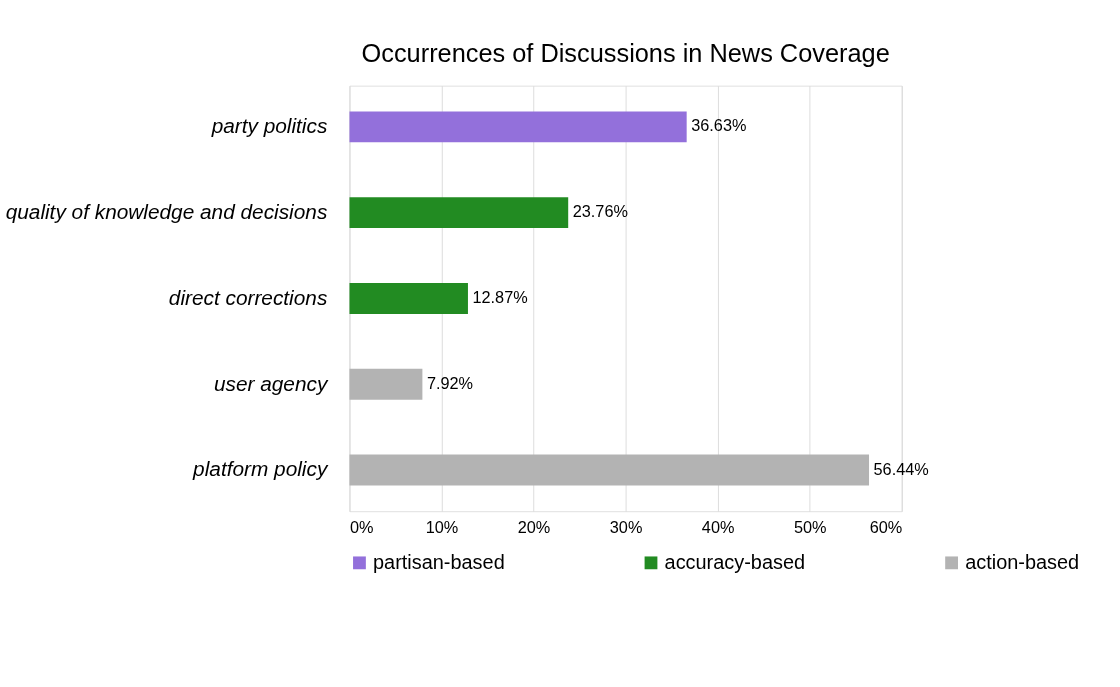  What do you see at coordinates (625, 53) in the screenshot?
I see `chart-title: Occurrences of Discussions in News Coverage` at bounding box center [625, 53].